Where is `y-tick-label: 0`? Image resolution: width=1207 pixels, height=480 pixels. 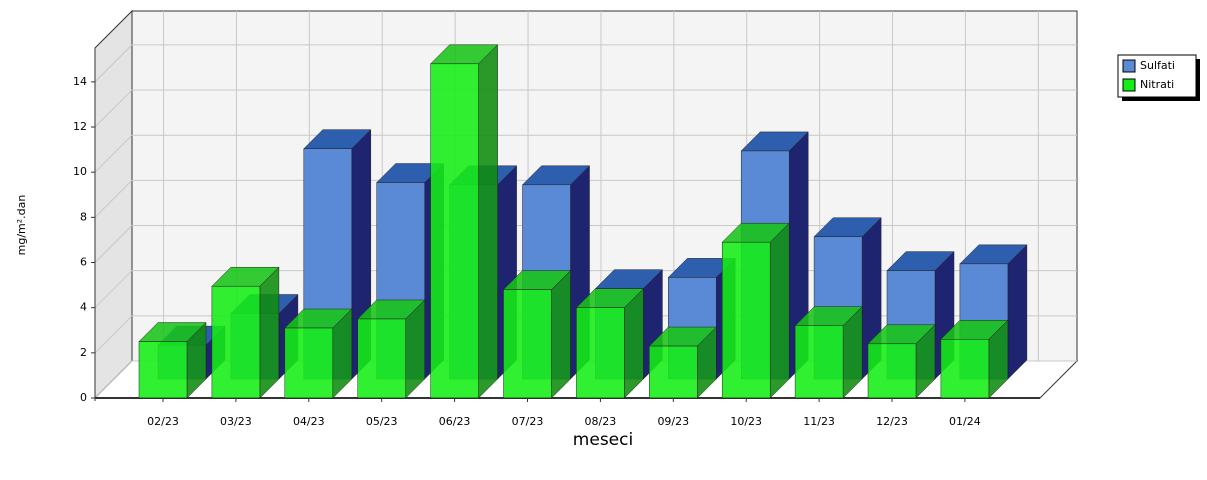 y-tick-label: 0 is located at coordinates (83, 397).